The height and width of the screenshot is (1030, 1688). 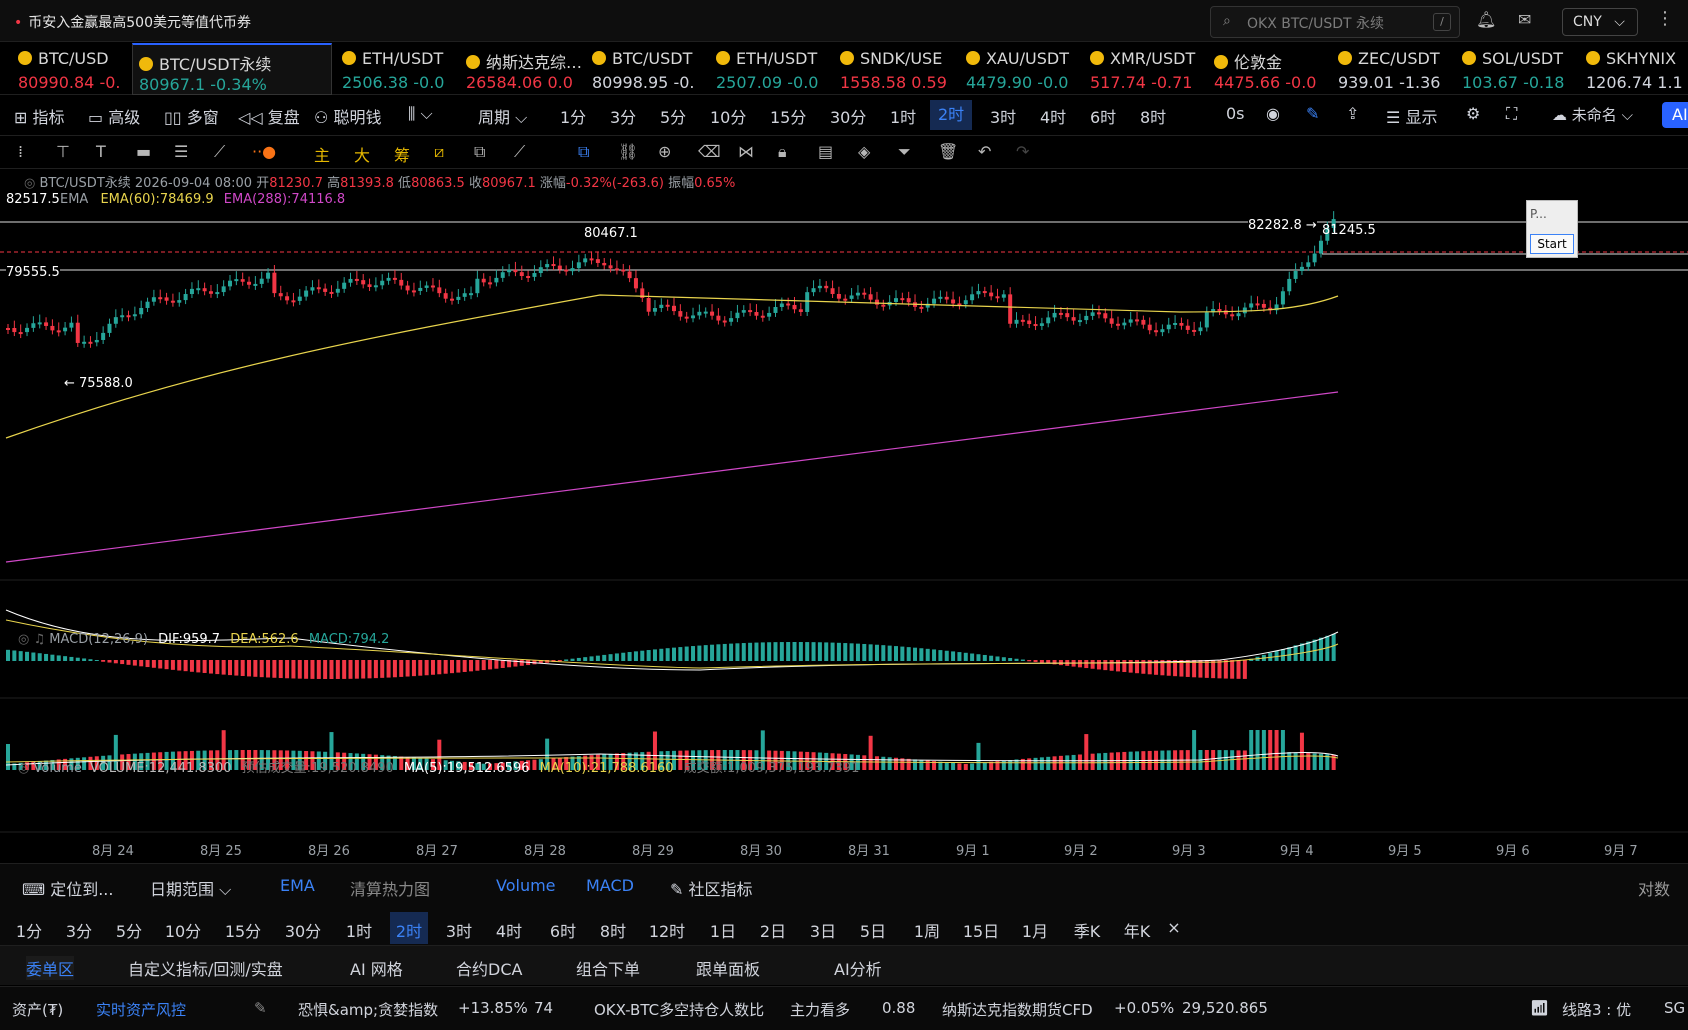 What do you see at coordinates (220, 151) in the screenshot?
I see `trendline-tool-icon: ⟋` at bounding box center [220, 151].